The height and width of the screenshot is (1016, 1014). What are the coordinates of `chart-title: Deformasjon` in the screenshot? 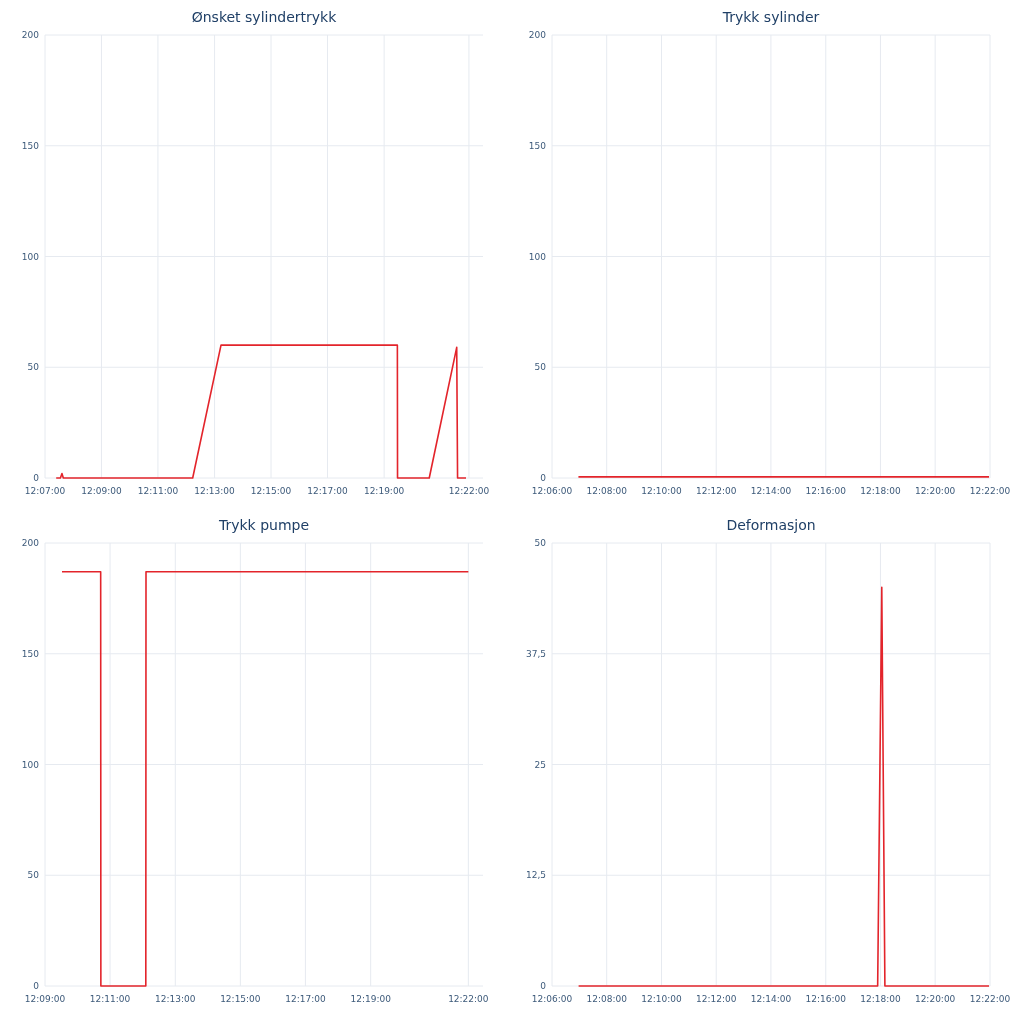 It's located at (771, 525).